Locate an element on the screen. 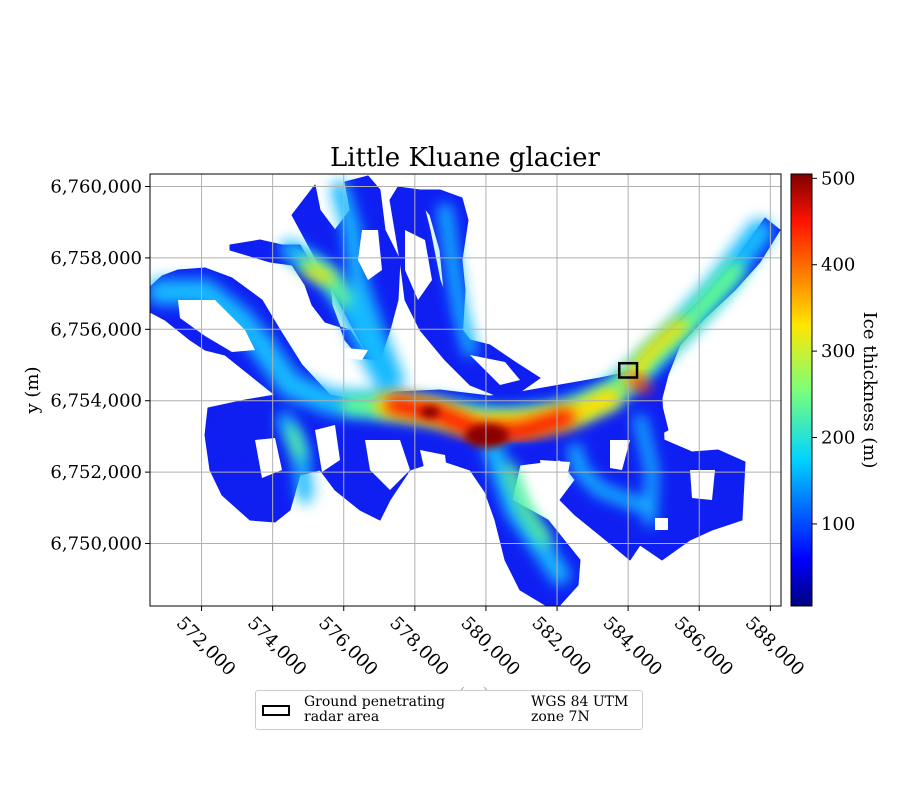  map-title: Little Kluane glacier is located at coordinates (465, 158).